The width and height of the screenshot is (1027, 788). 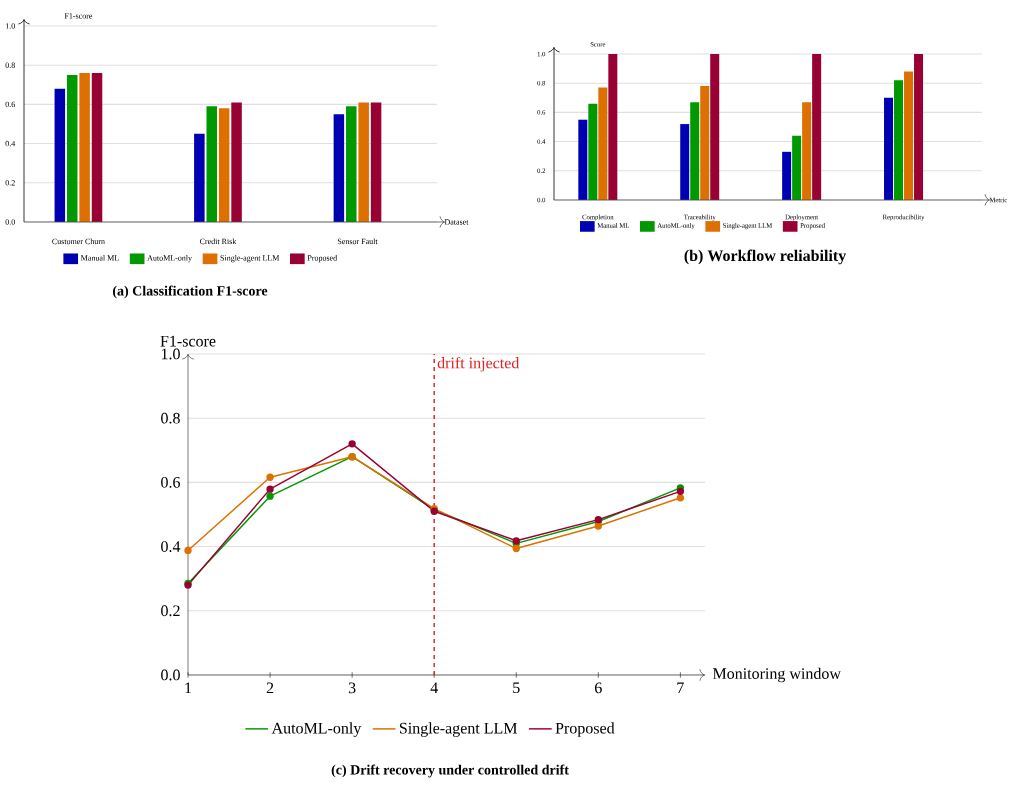 What do you see at coordinates (188, 688) in the screenshot?
I see `x-tick-label: 1` at bounding box center [188, 688].